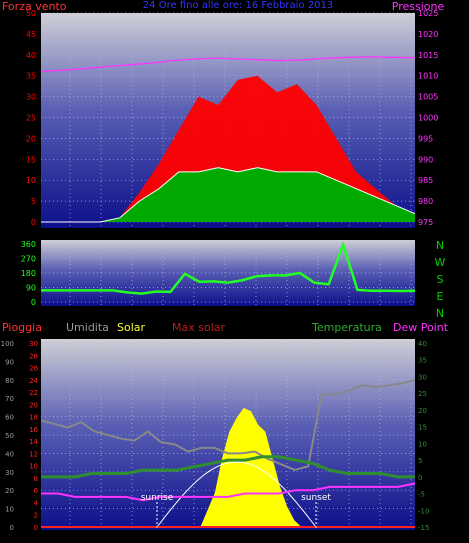 The height and width of the screenshot is (543, 469). What do you see at coordinates (287, 235) in the screenshot?
I see `wind-x-tick: 16` at bounding box center [287, 235].